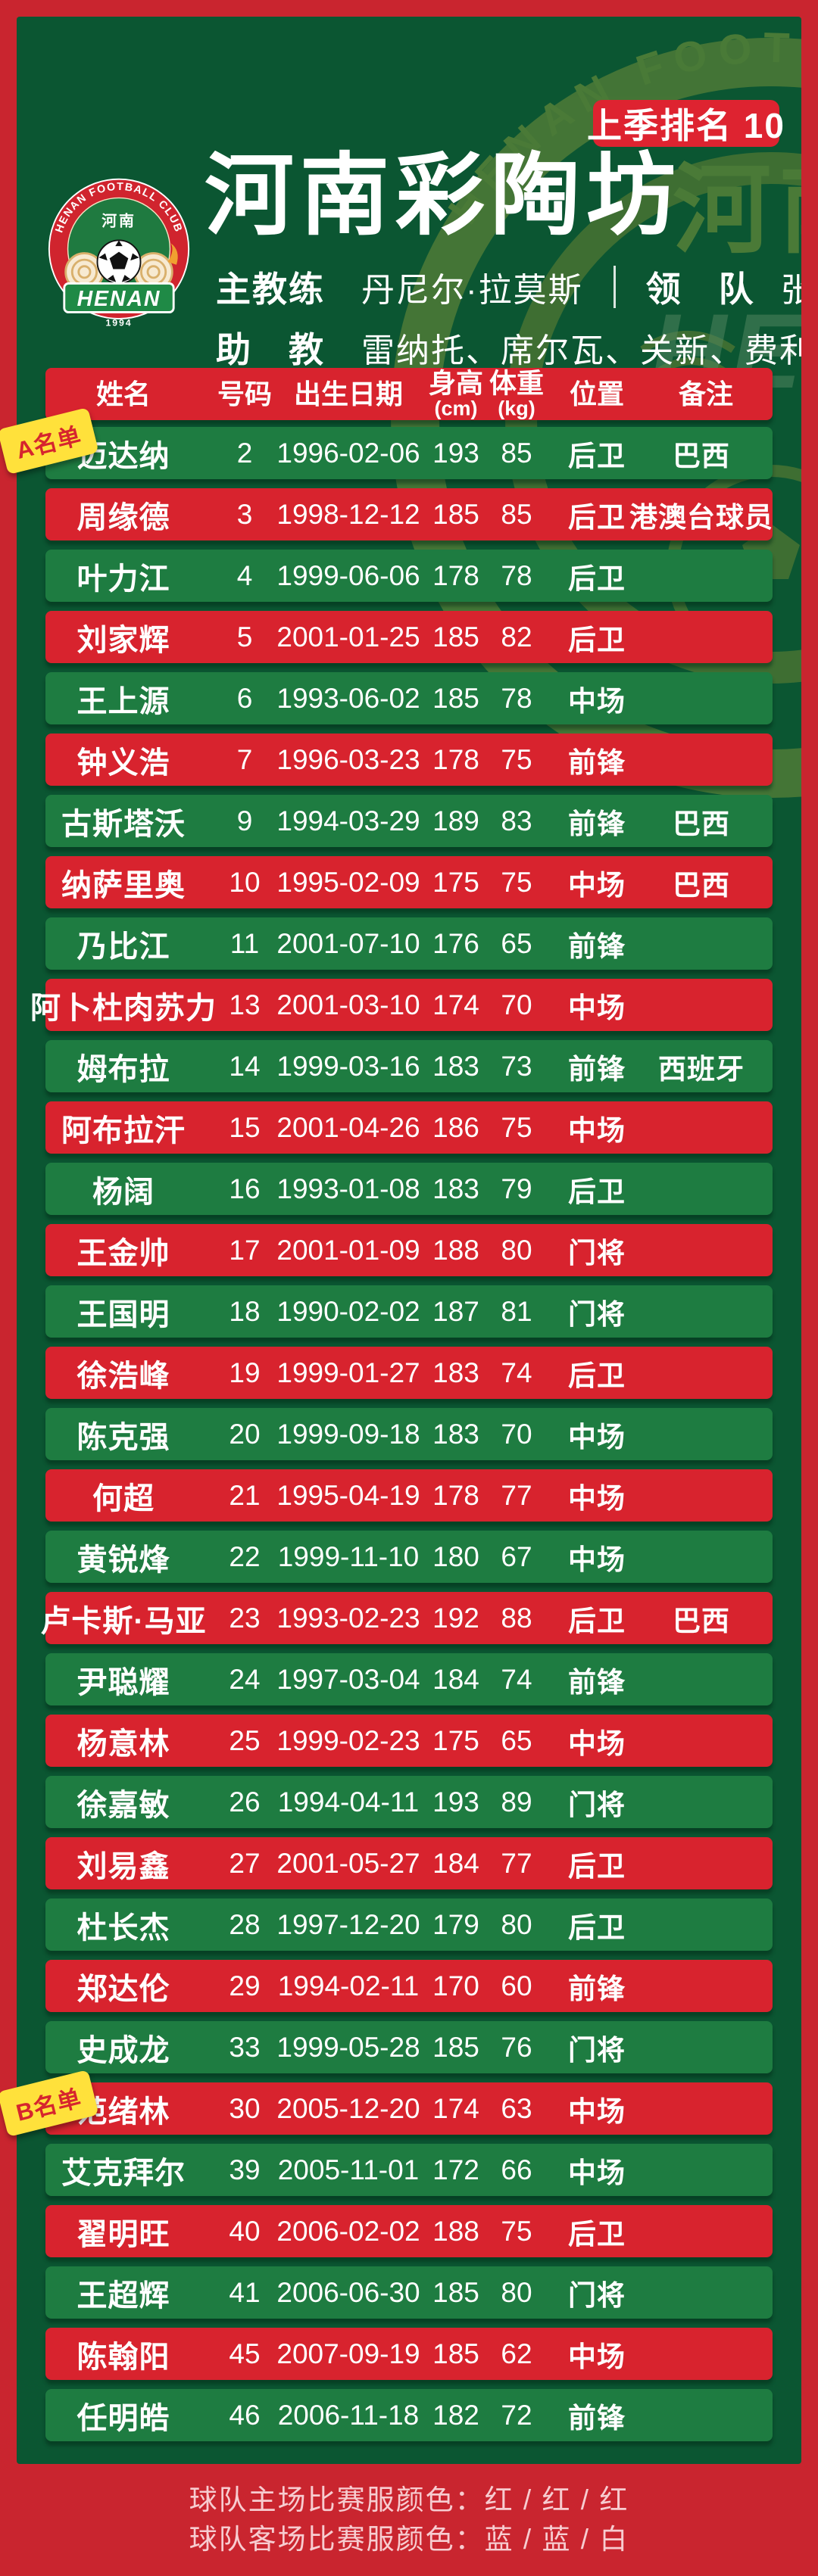 The height and width of the screenshot is (2576, 818). What do you see at coordinates (517, 1495) in the screenshot?
I see `cell-weight: 77` at bounding box center [517, 1495].